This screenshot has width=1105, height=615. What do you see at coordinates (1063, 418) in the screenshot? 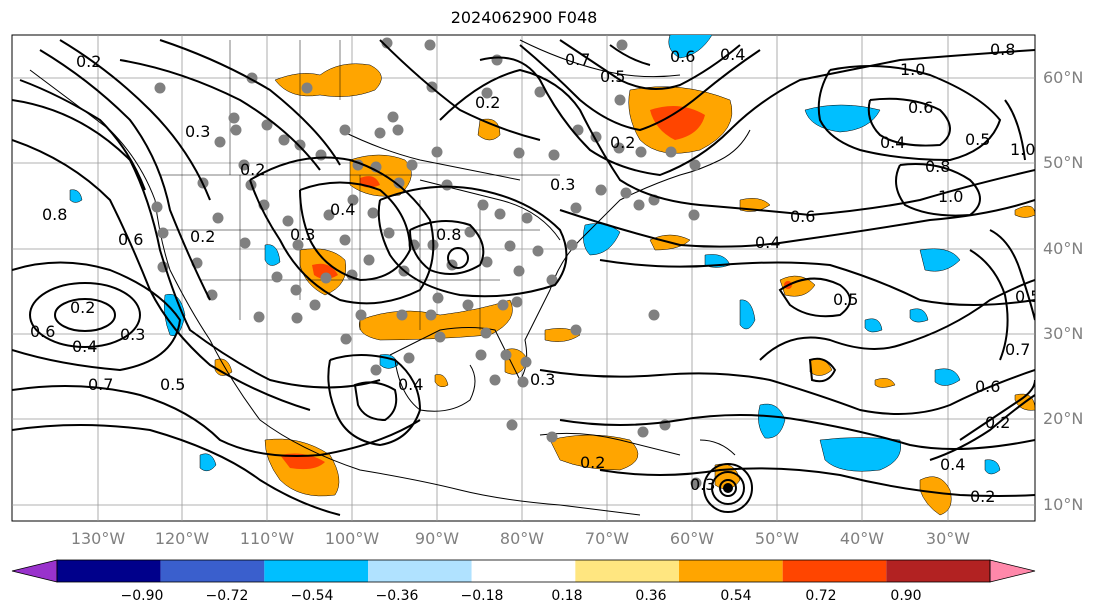
I see `lat-label: 20°N` at bounding box center [1063, 418].